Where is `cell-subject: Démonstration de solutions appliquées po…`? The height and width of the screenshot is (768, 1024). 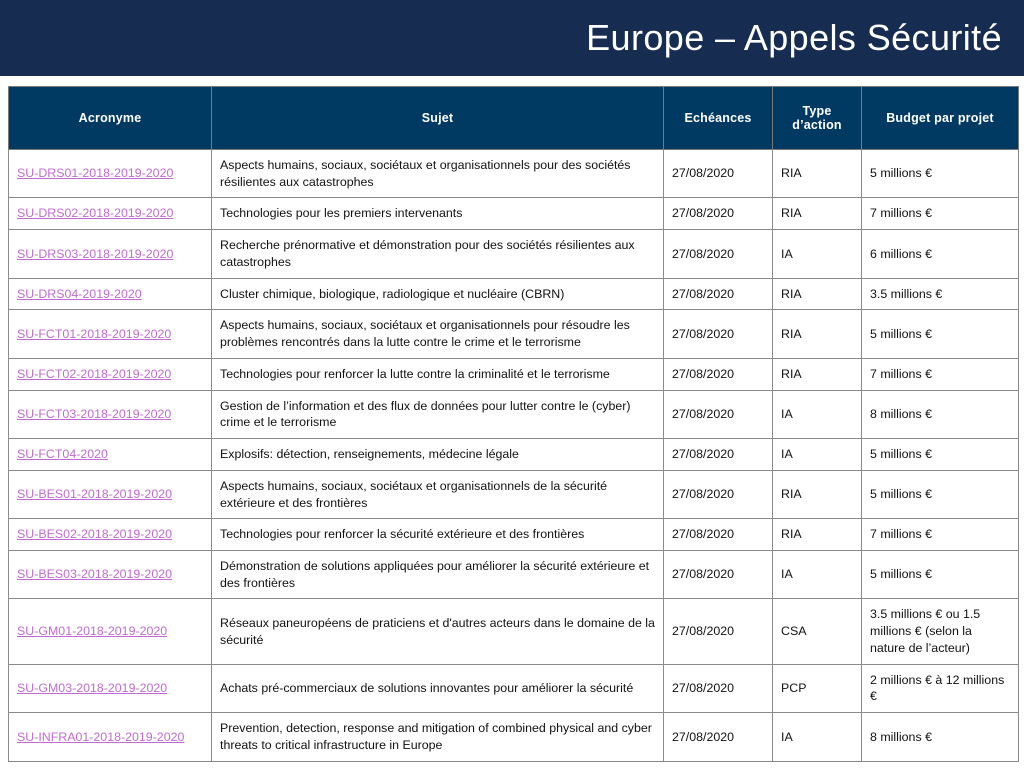
cell-subject: Démonstration de solutions appliquées po… is located at coordinates (437, 575).